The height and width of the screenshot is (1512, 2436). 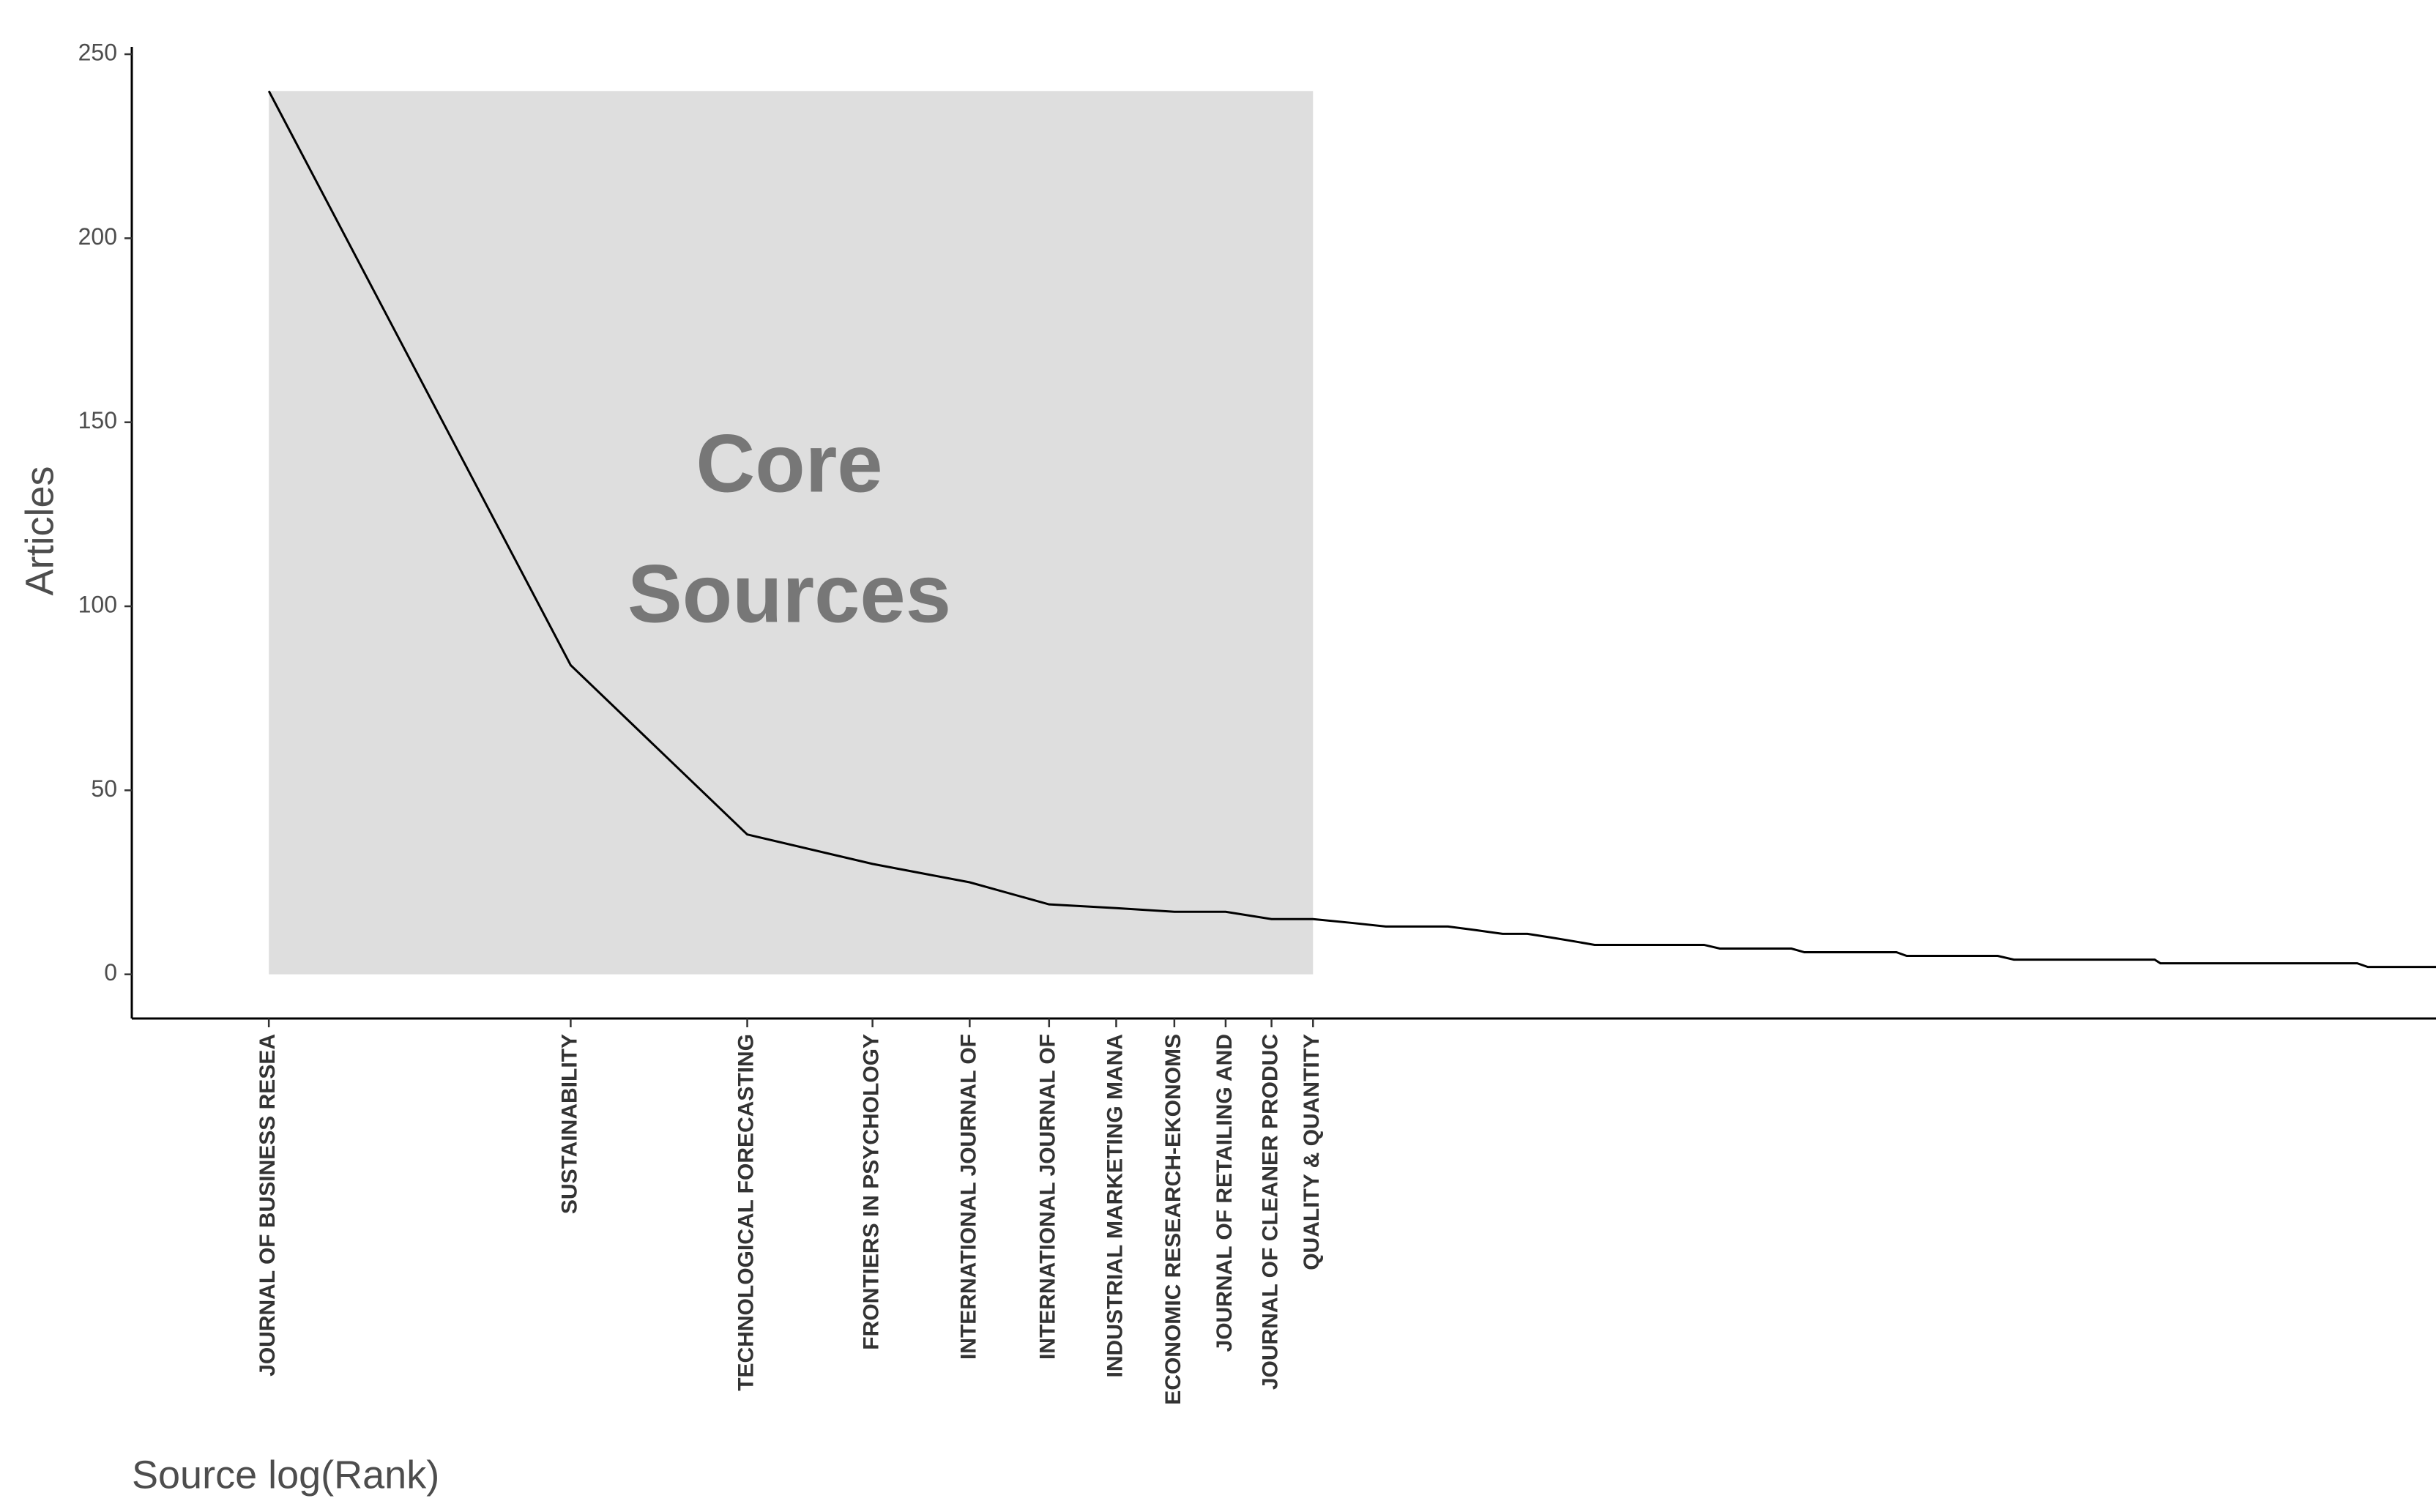 What do you see at coordinates (97, 53) in the screenshot?
I see `y-tick-label: 250` at bounding box center [97, 53].